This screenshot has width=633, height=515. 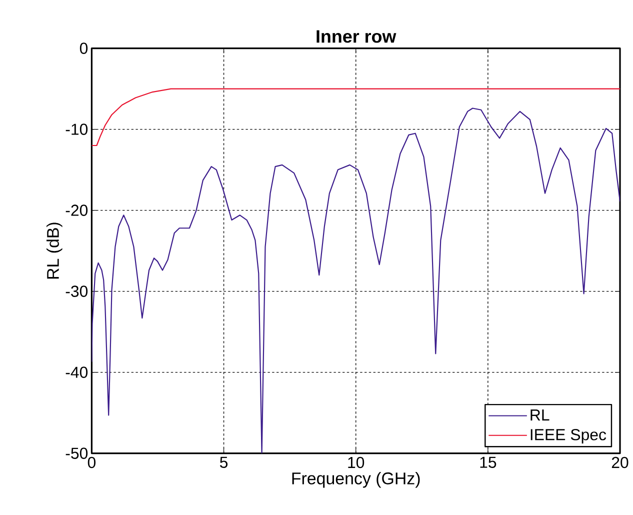 What do you see at coordinates (77, 453) in the screenshot?
I see `y-tick-label: -50` at bounding box center [77, 453].